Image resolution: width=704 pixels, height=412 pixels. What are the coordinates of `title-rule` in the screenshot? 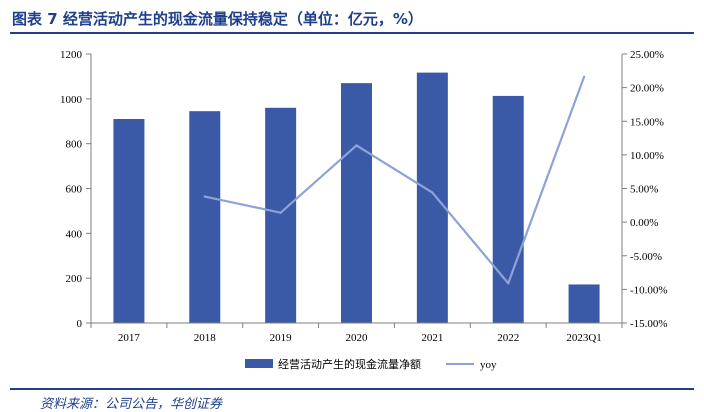 It's located at (352, 33).